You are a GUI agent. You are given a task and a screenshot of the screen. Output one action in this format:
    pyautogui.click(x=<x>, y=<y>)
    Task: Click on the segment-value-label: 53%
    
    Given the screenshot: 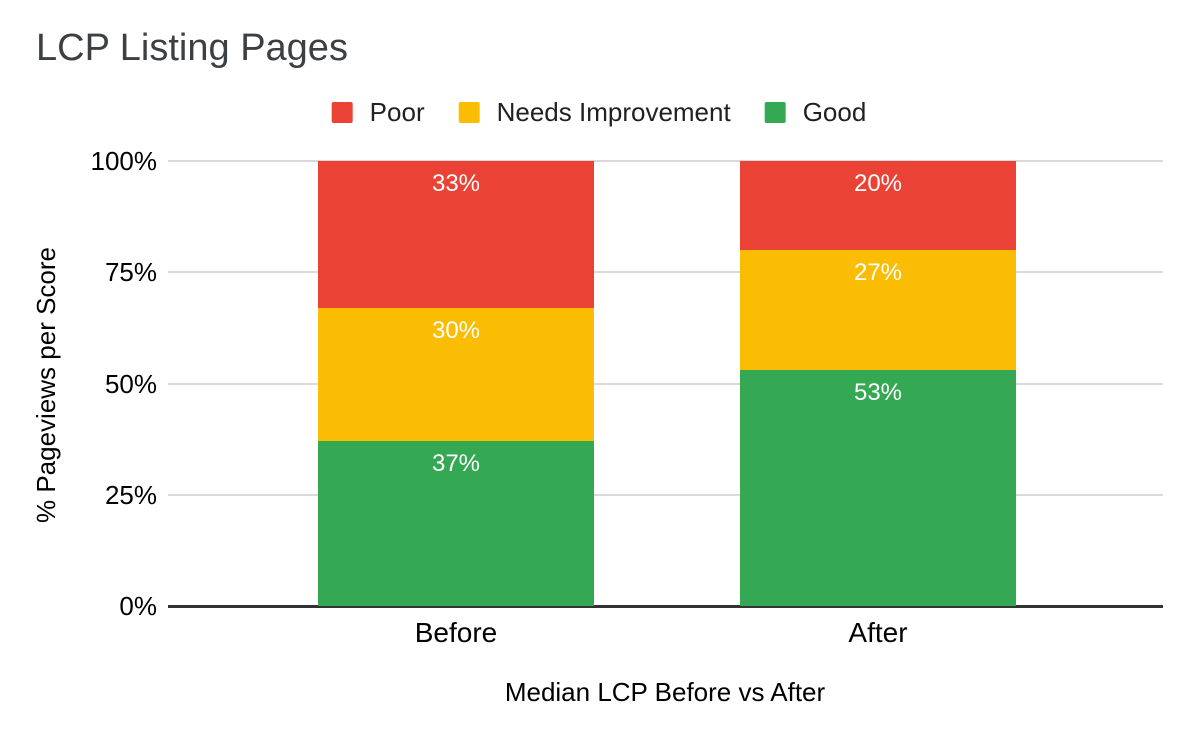 What is the action you would take?
    pyautogui.click(x=878, y=392)
    